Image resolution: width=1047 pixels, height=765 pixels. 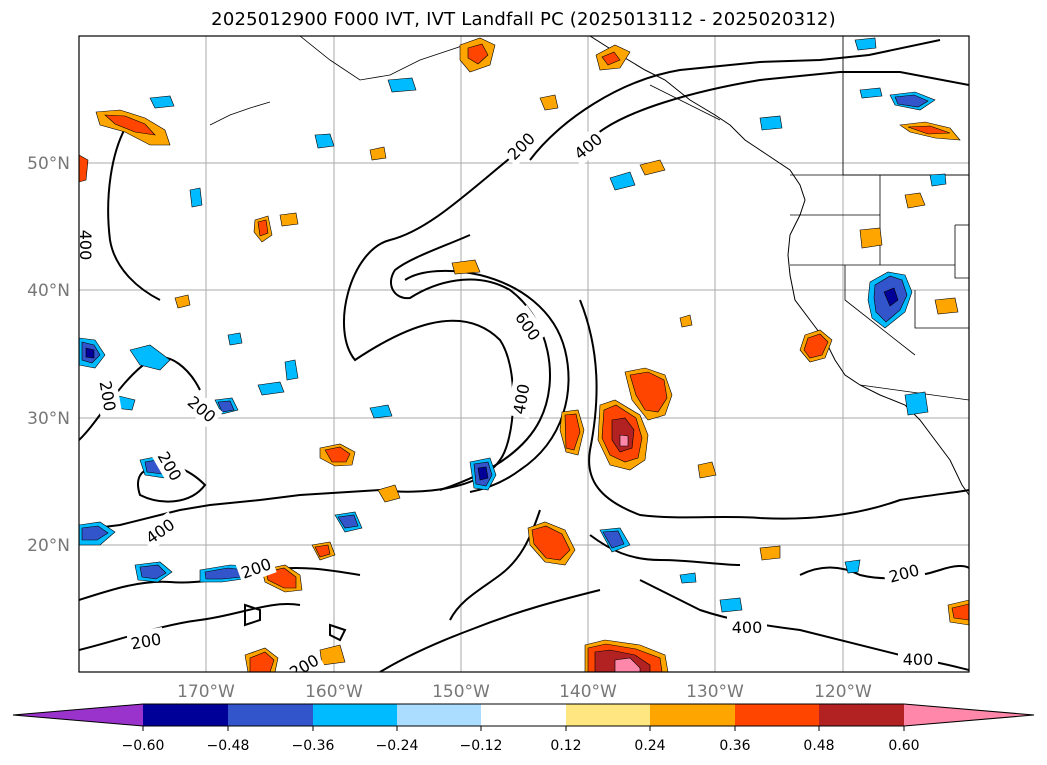 I want to click on lon-label: 150°W, so click(x=461, y=692).